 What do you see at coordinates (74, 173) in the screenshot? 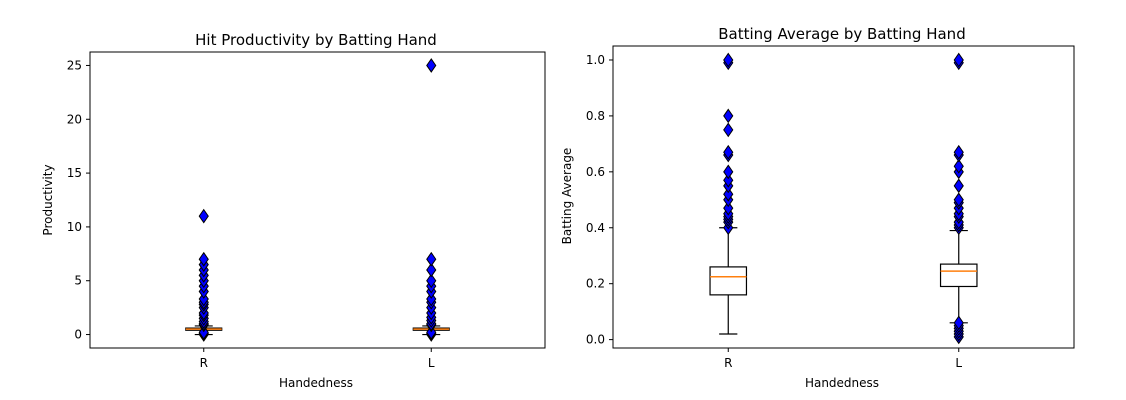
I see `y-tick-label: 15` at bounding box center [74, 173].